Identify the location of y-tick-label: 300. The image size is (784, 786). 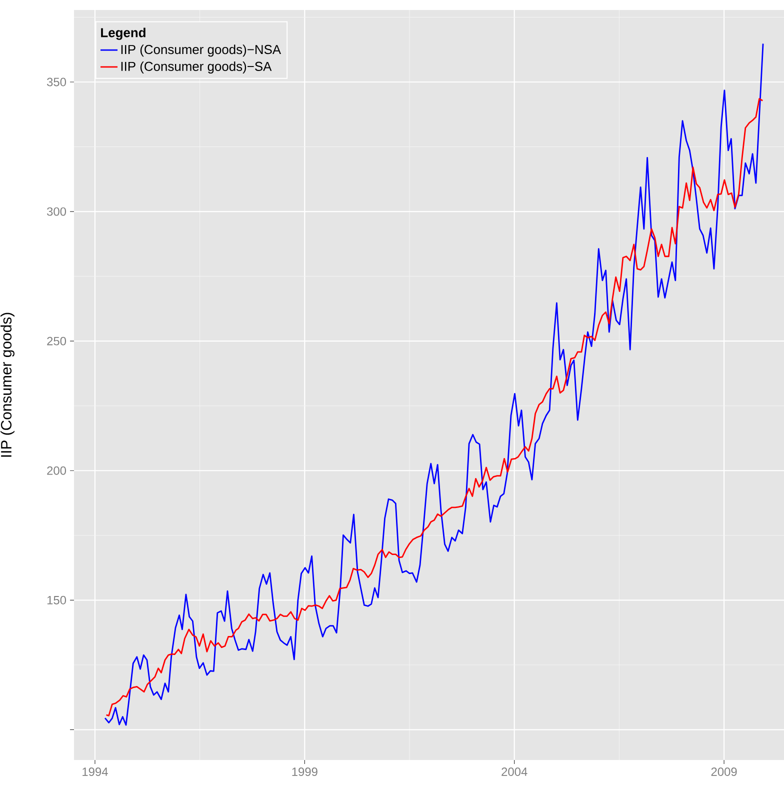
(56, 211).